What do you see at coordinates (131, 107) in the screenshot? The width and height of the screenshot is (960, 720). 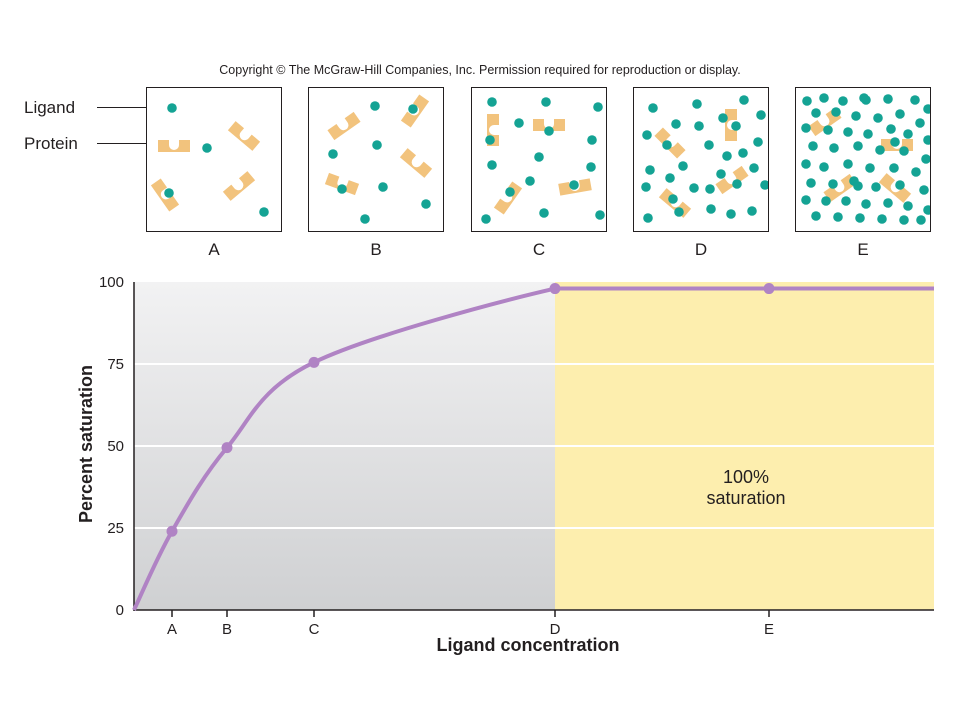 I see `ligand-leader-line` at bounding box center [131, 107].